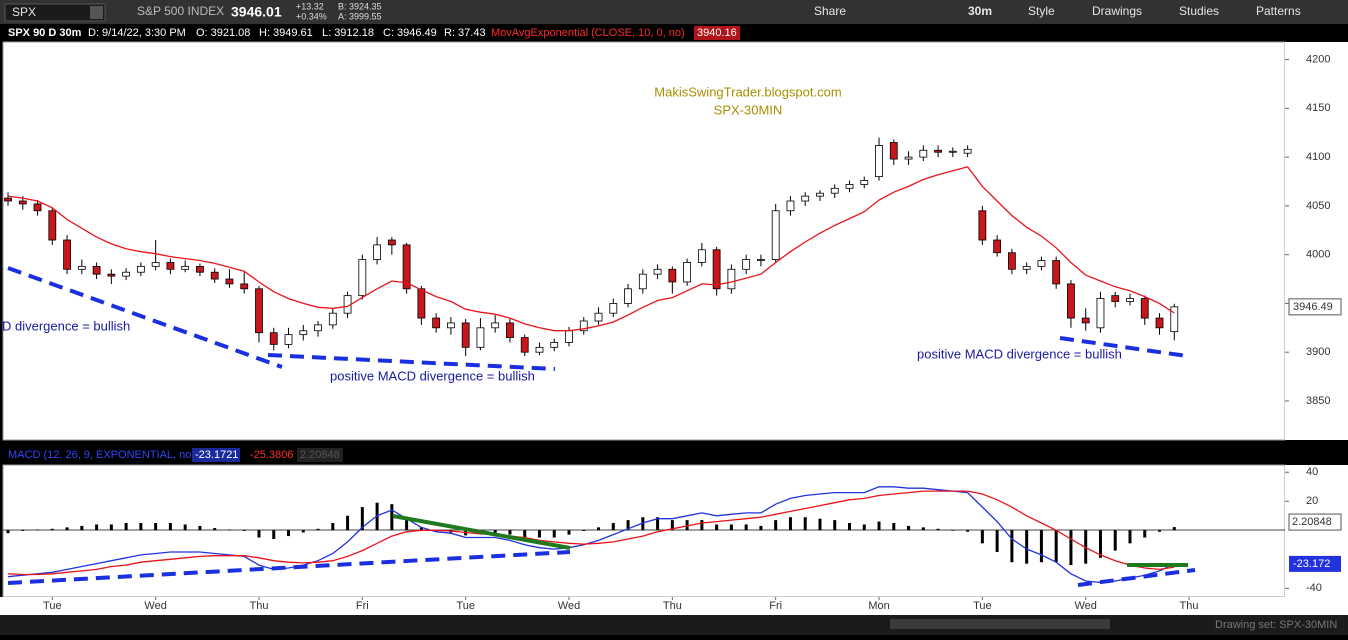 This screenshot has width=1348, height=640. I want to click on macd-label-box, so click(1315, 563).